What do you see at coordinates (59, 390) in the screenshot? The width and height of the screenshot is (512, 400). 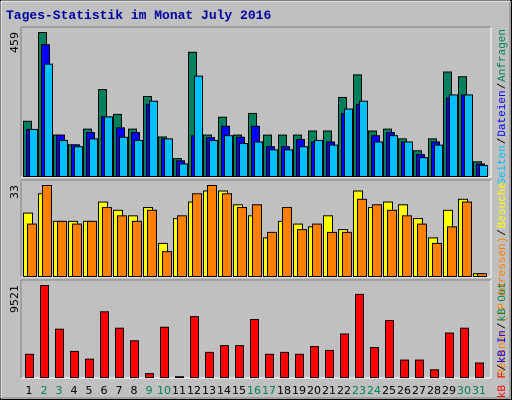 I see `x-tick-label: 3` at bounding box center [59, 390].